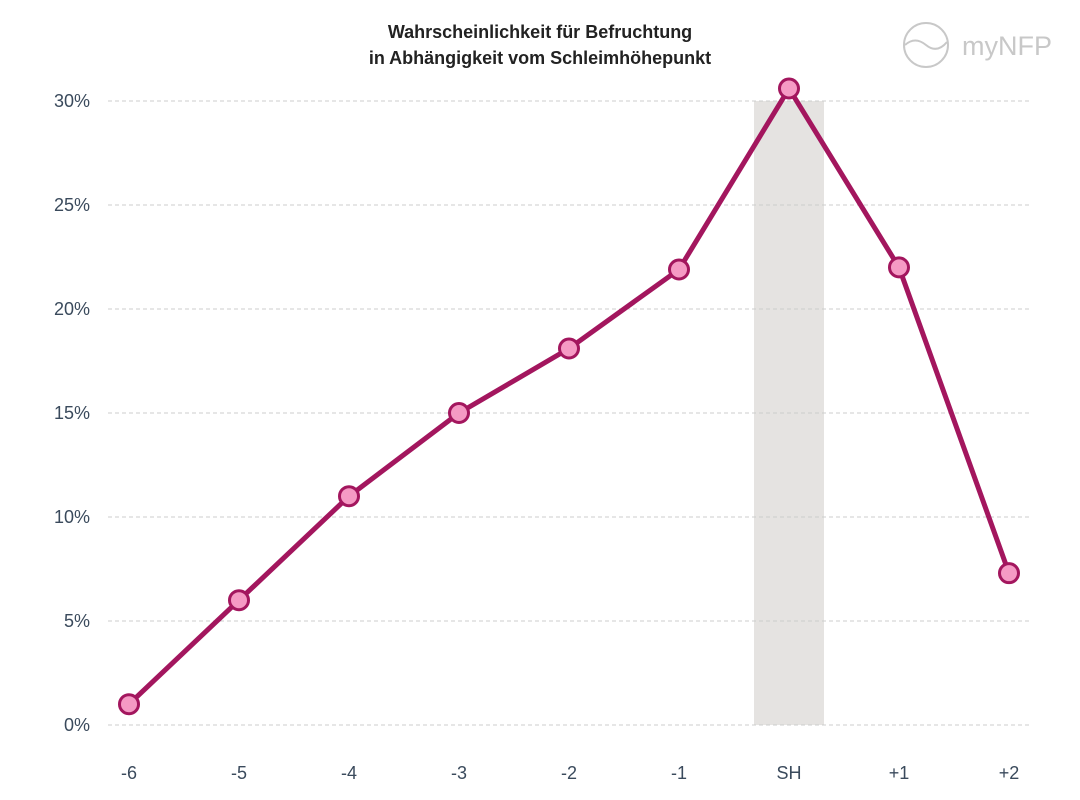 Image resolution: width=1080 pixels, height=800 pixels. Describe the element at coordinates (926, 45) in the screenshot. I see `mynfp-logo-icon` at that location.